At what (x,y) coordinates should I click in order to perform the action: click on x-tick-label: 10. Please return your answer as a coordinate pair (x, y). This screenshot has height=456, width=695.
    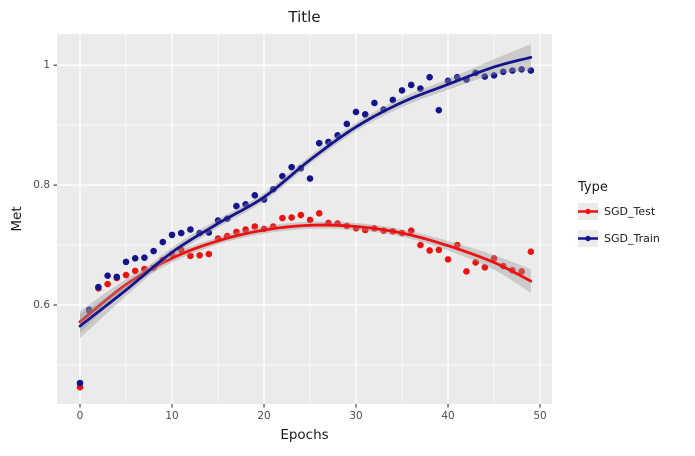
    Looking at the image, I should click on (172, 416).